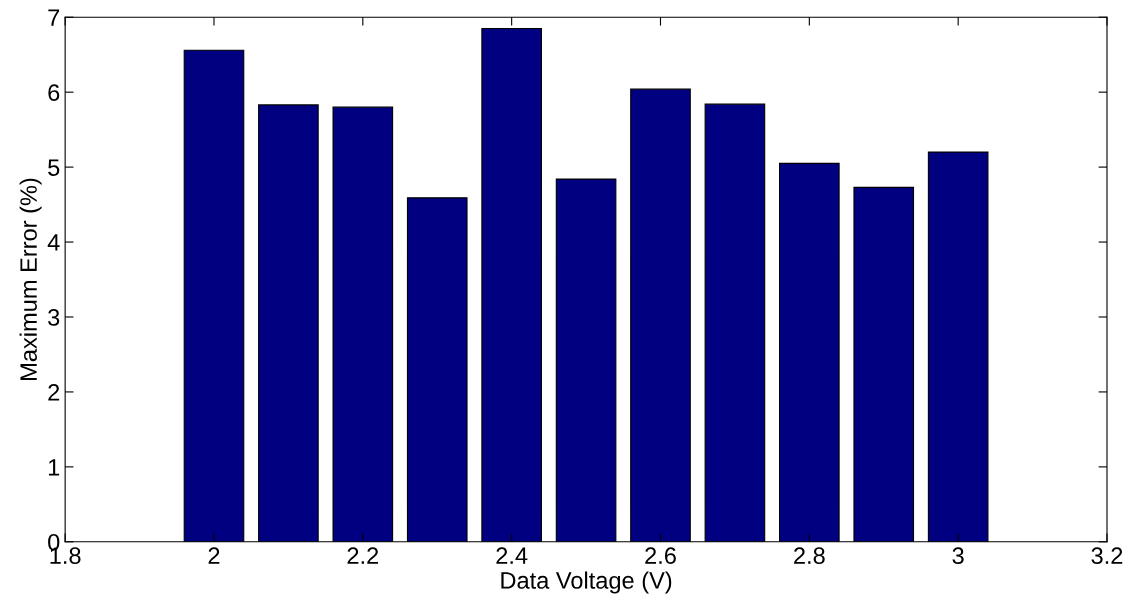  Describe the element at coordinates (54, 92) in the screenshot. I see `y-tick-label: 6` at that location.